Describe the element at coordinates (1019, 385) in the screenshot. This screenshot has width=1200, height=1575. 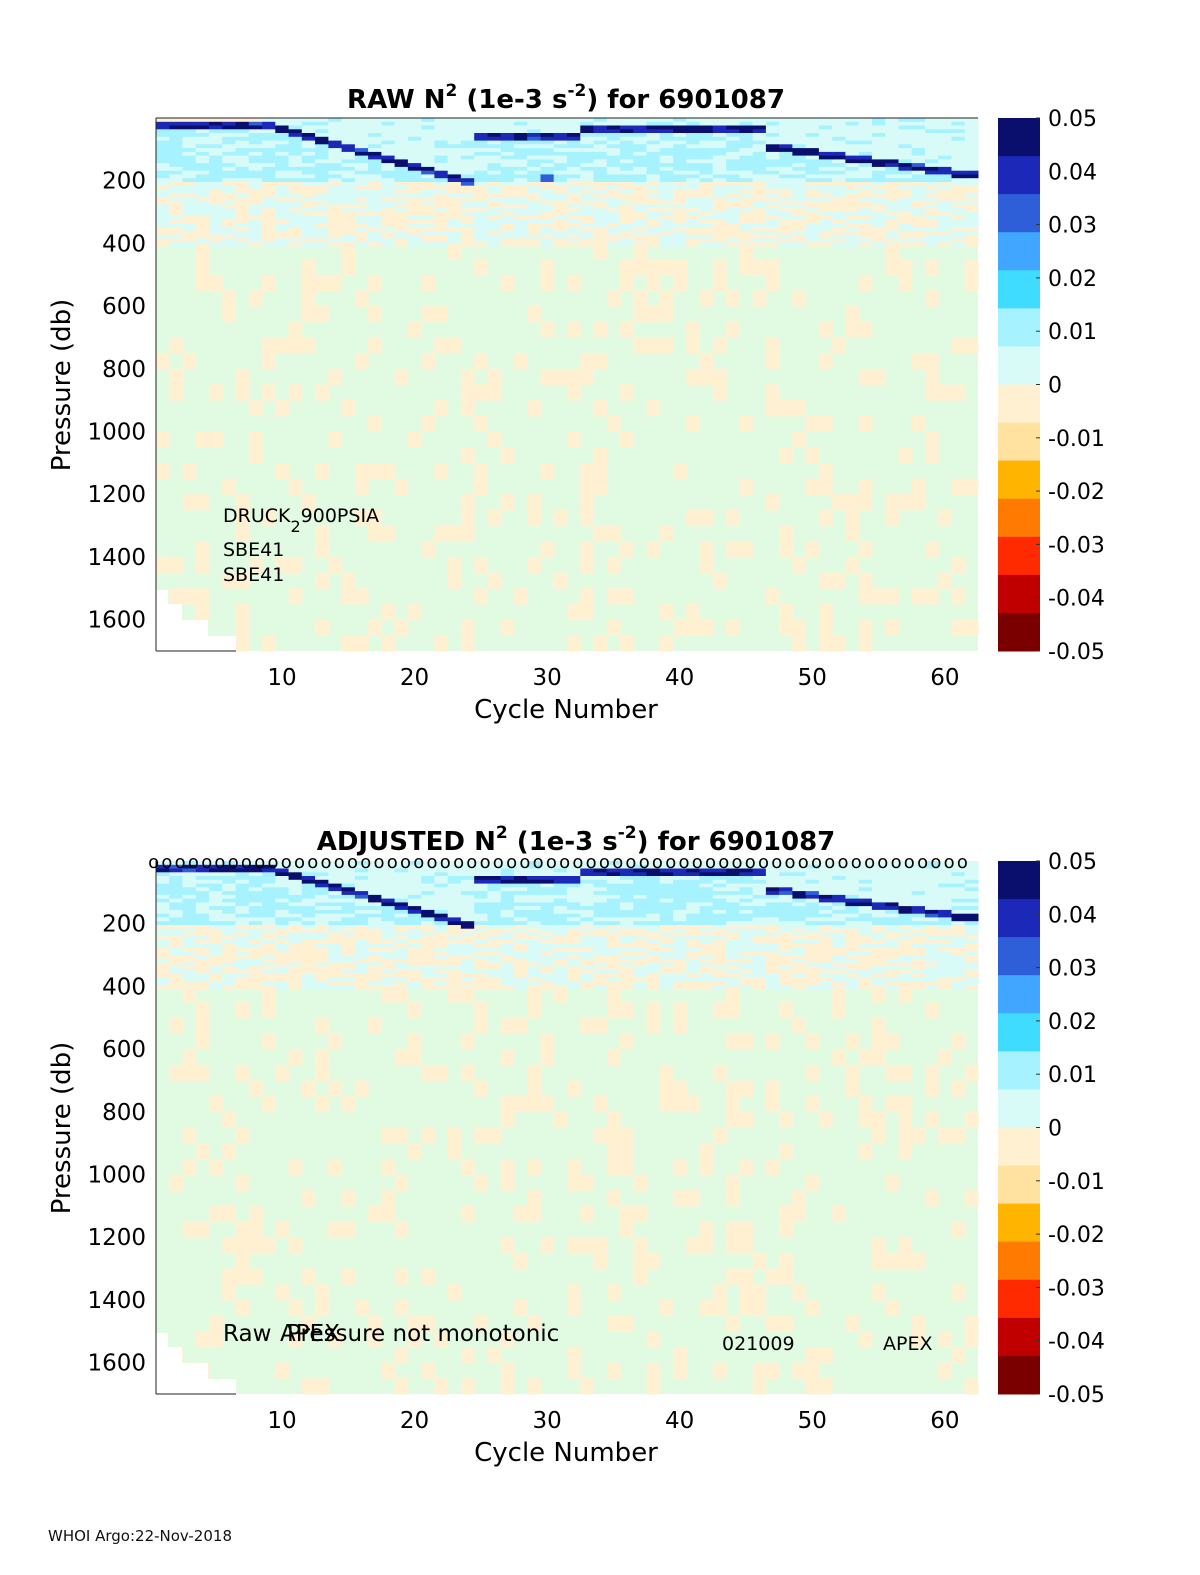
I see `raw-colorbar` at that location.